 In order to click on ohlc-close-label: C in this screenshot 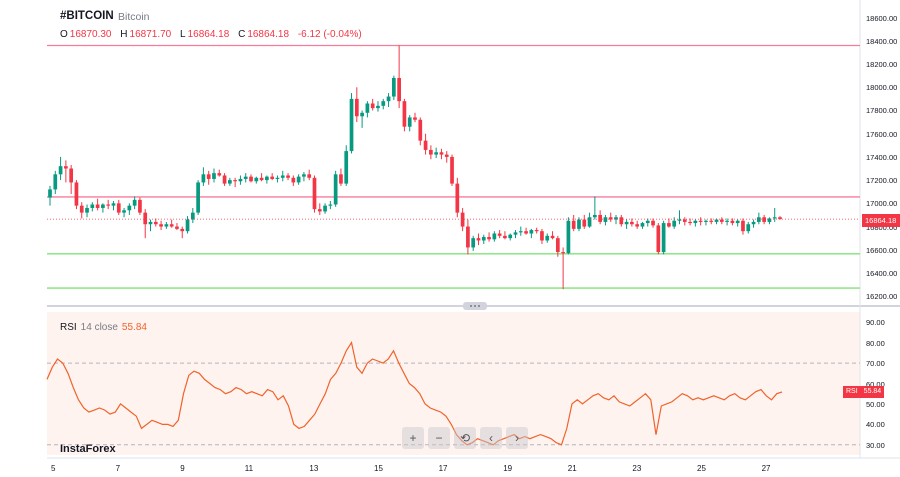, I will do `click(242, 34)`.